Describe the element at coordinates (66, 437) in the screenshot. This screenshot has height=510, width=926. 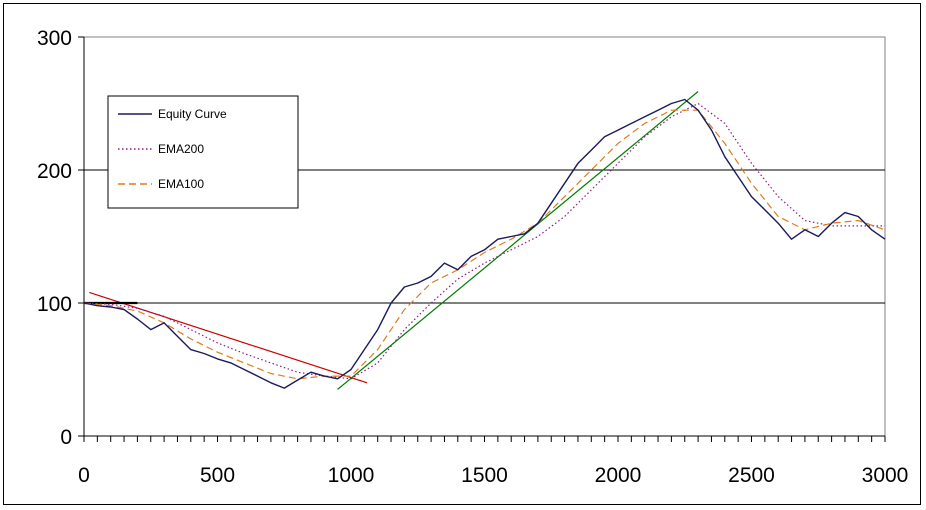
I see `y-tick-label: 0` at that location.